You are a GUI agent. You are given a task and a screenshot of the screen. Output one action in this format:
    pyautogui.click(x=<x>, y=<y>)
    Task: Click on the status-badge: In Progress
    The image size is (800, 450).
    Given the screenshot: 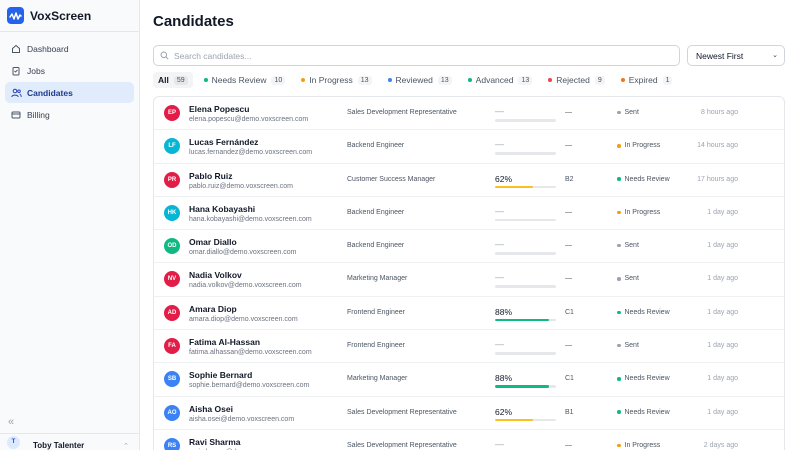 What is the action you would take?
    pyautogui.click(x=638, y=212)
    